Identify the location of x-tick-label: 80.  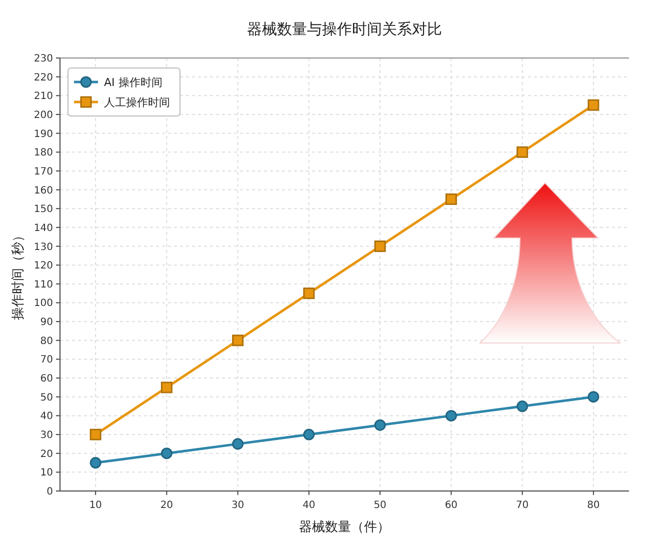
(593, 505).